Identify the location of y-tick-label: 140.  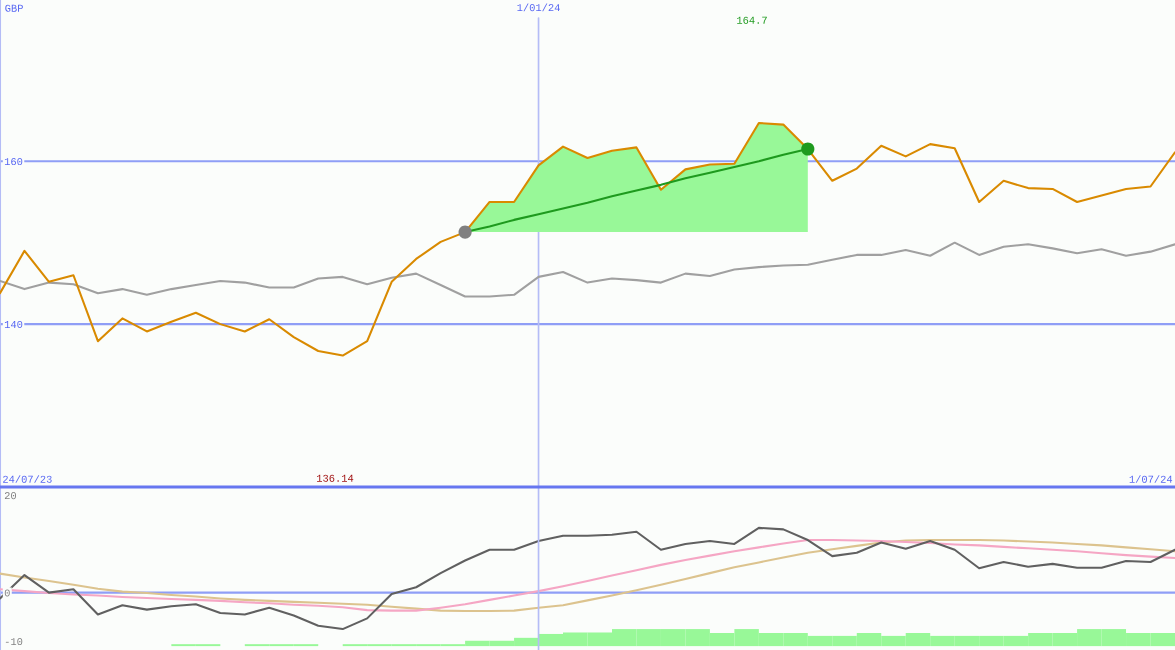
(13, 324).